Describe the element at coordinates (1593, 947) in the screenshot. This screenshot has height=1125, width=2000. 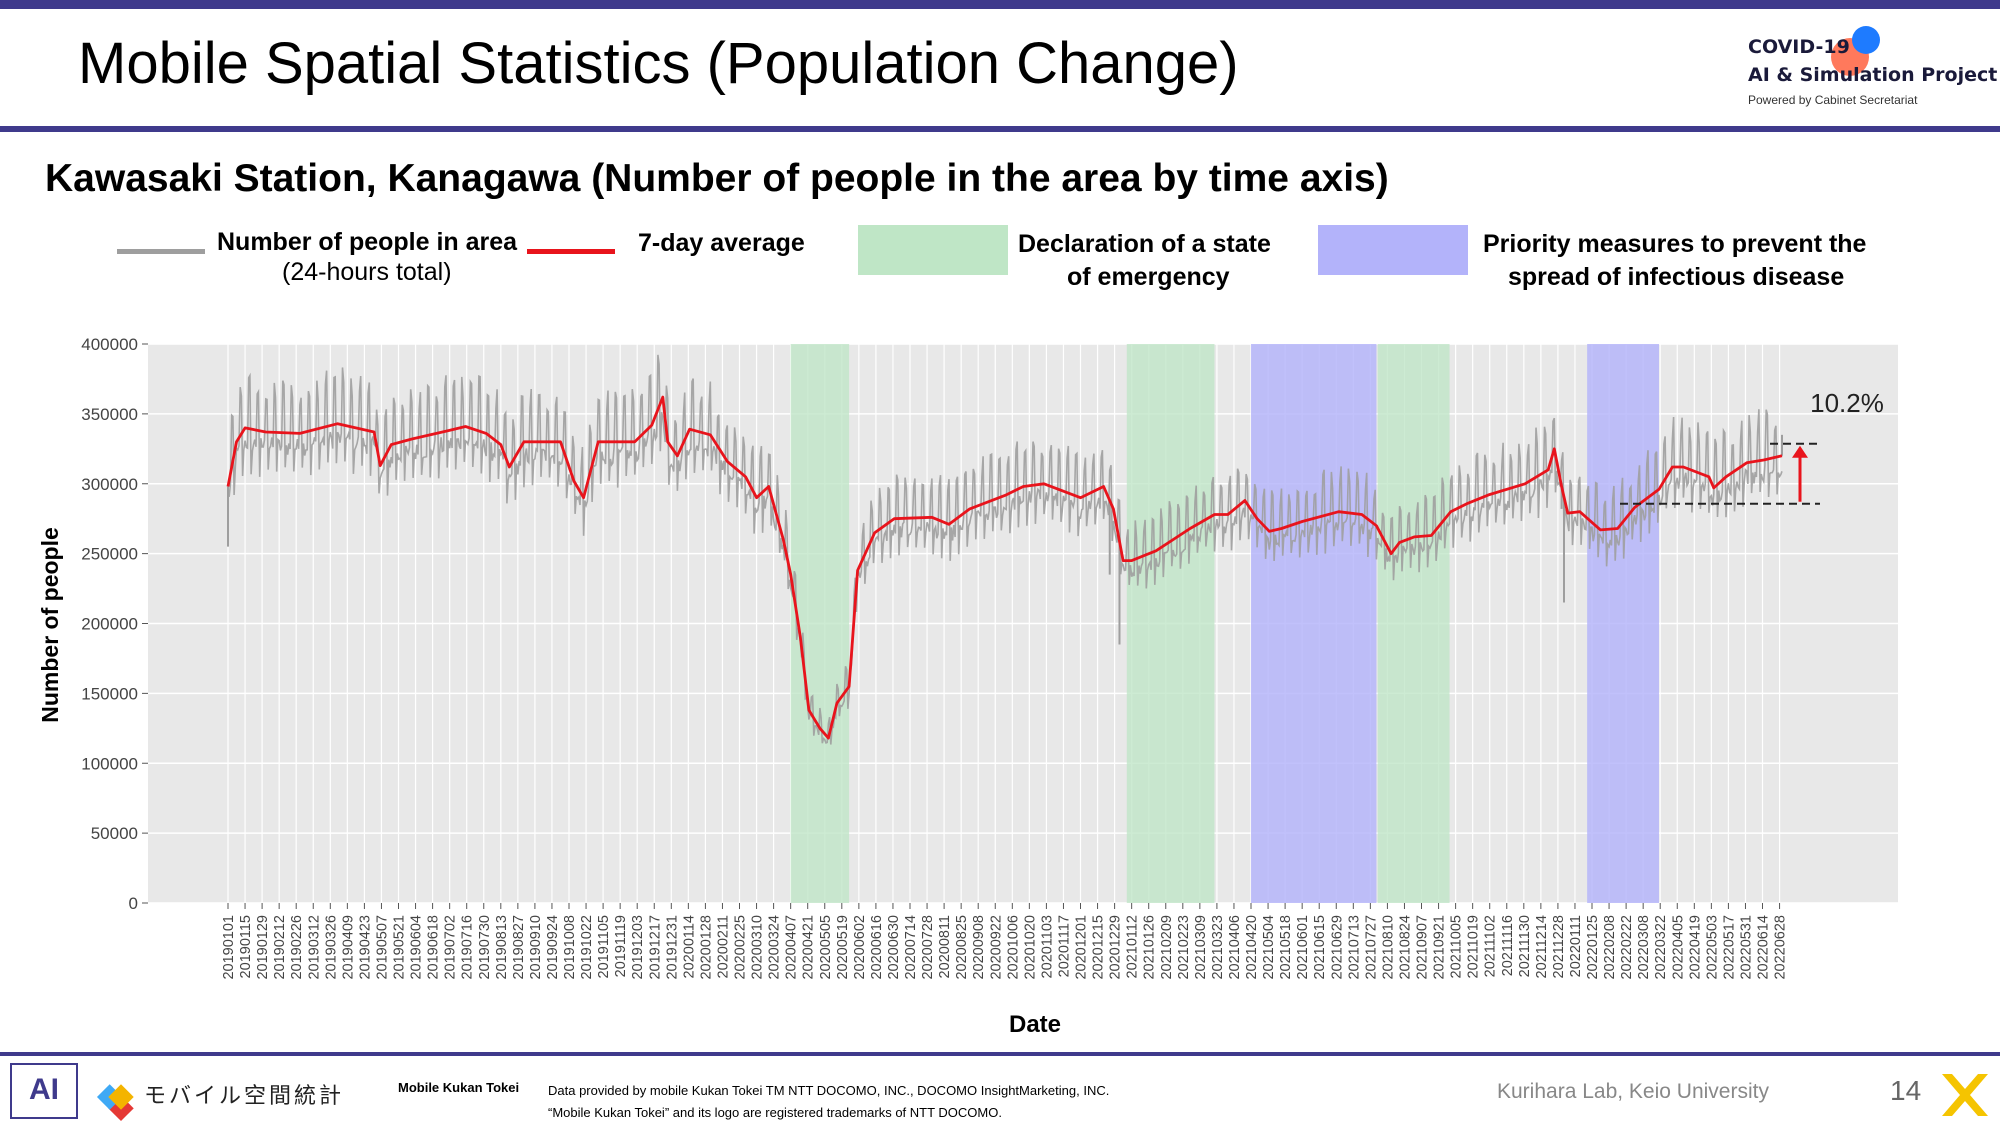
I see `x-tick-label: 20220125` at that location.